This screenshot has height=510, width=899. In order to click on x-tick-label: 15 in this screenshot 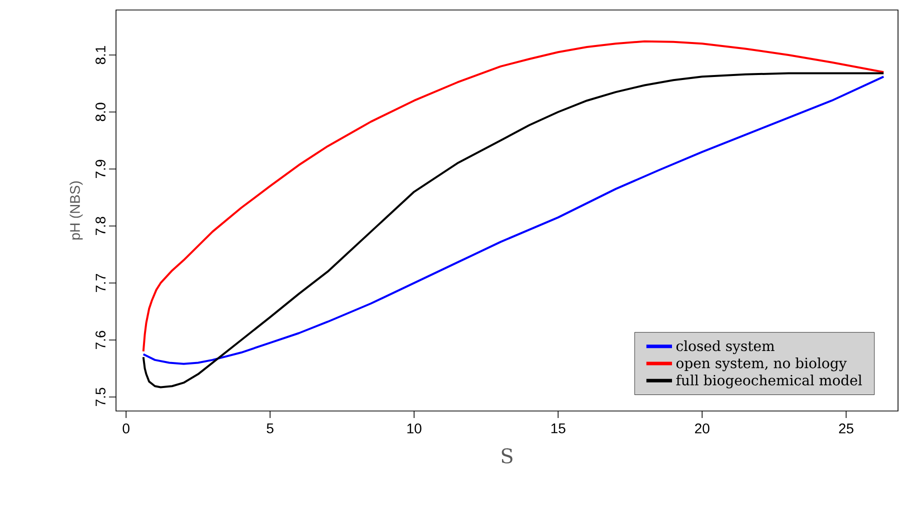, I will do `click(558, 429)`.